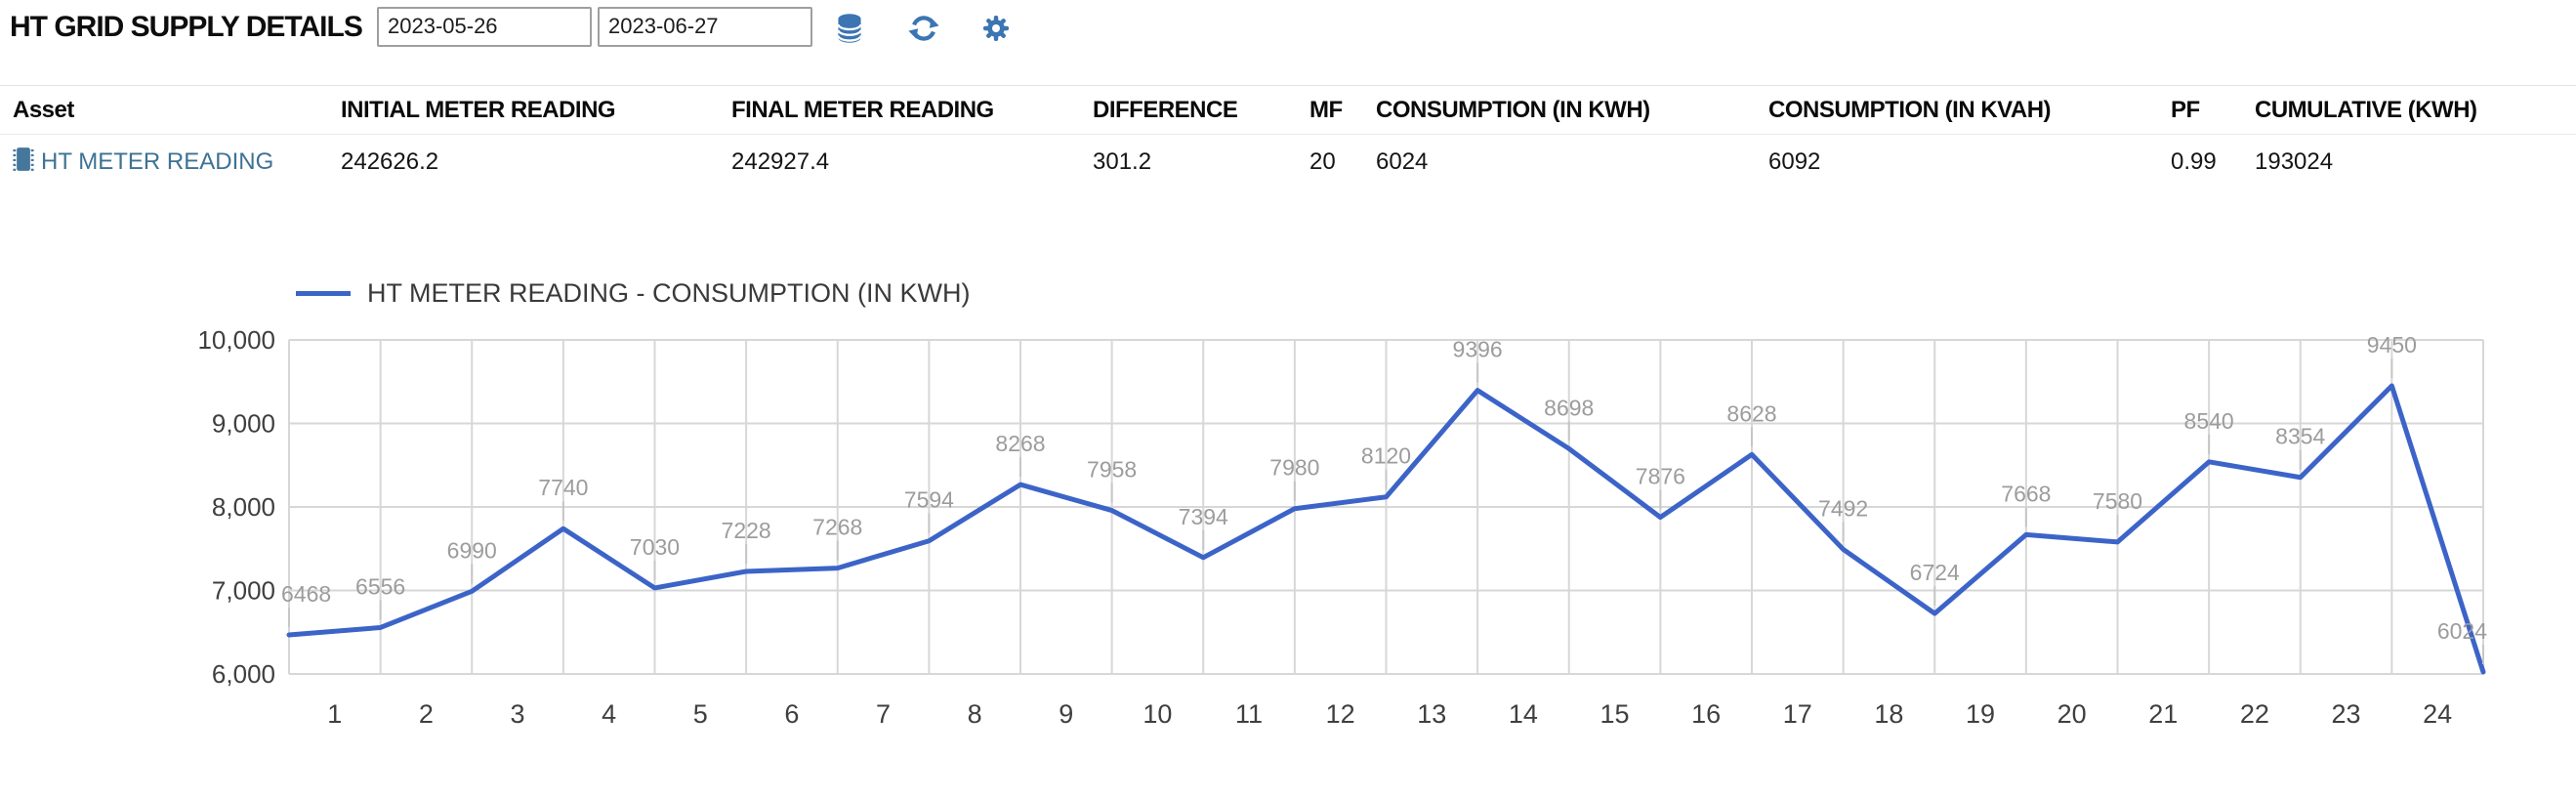  What do you see at coordinates (1322, 162) in the screenshot?
I see `cell-mf: 20` at bounding box center [1322, 162].